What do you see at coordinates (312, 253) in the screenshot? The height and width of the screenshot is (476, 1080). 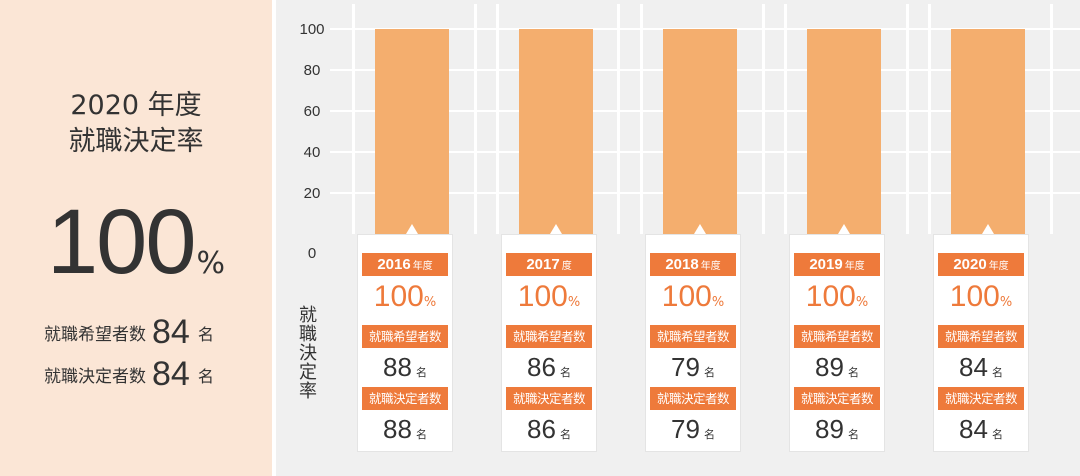 I see `y-tick-label: 0` at bounding box center [312, 253].